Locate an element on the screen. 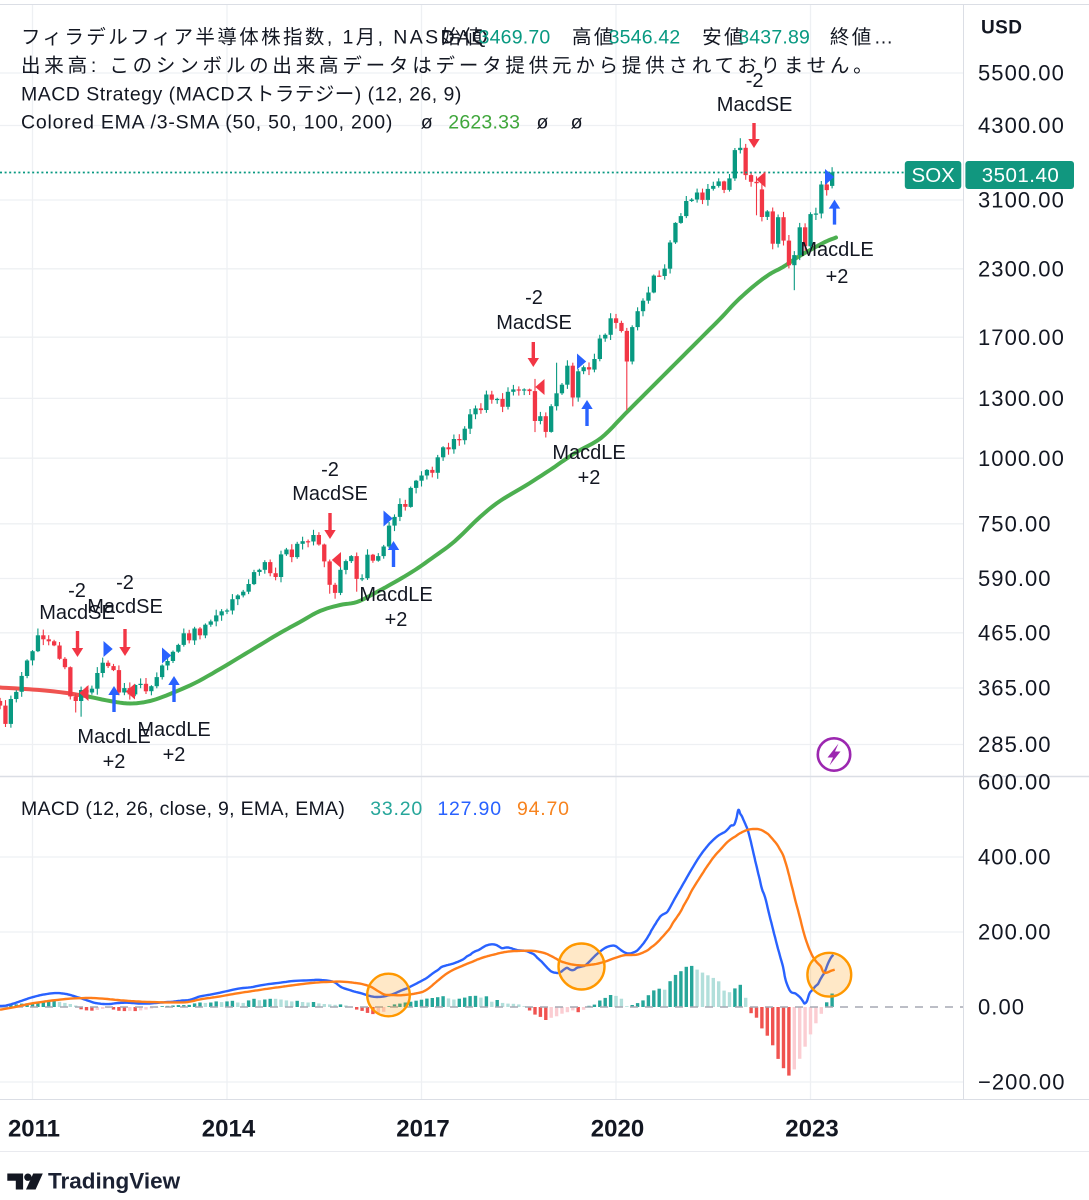  svg-text: 0.00 is located at coordinates (1001, 1007).